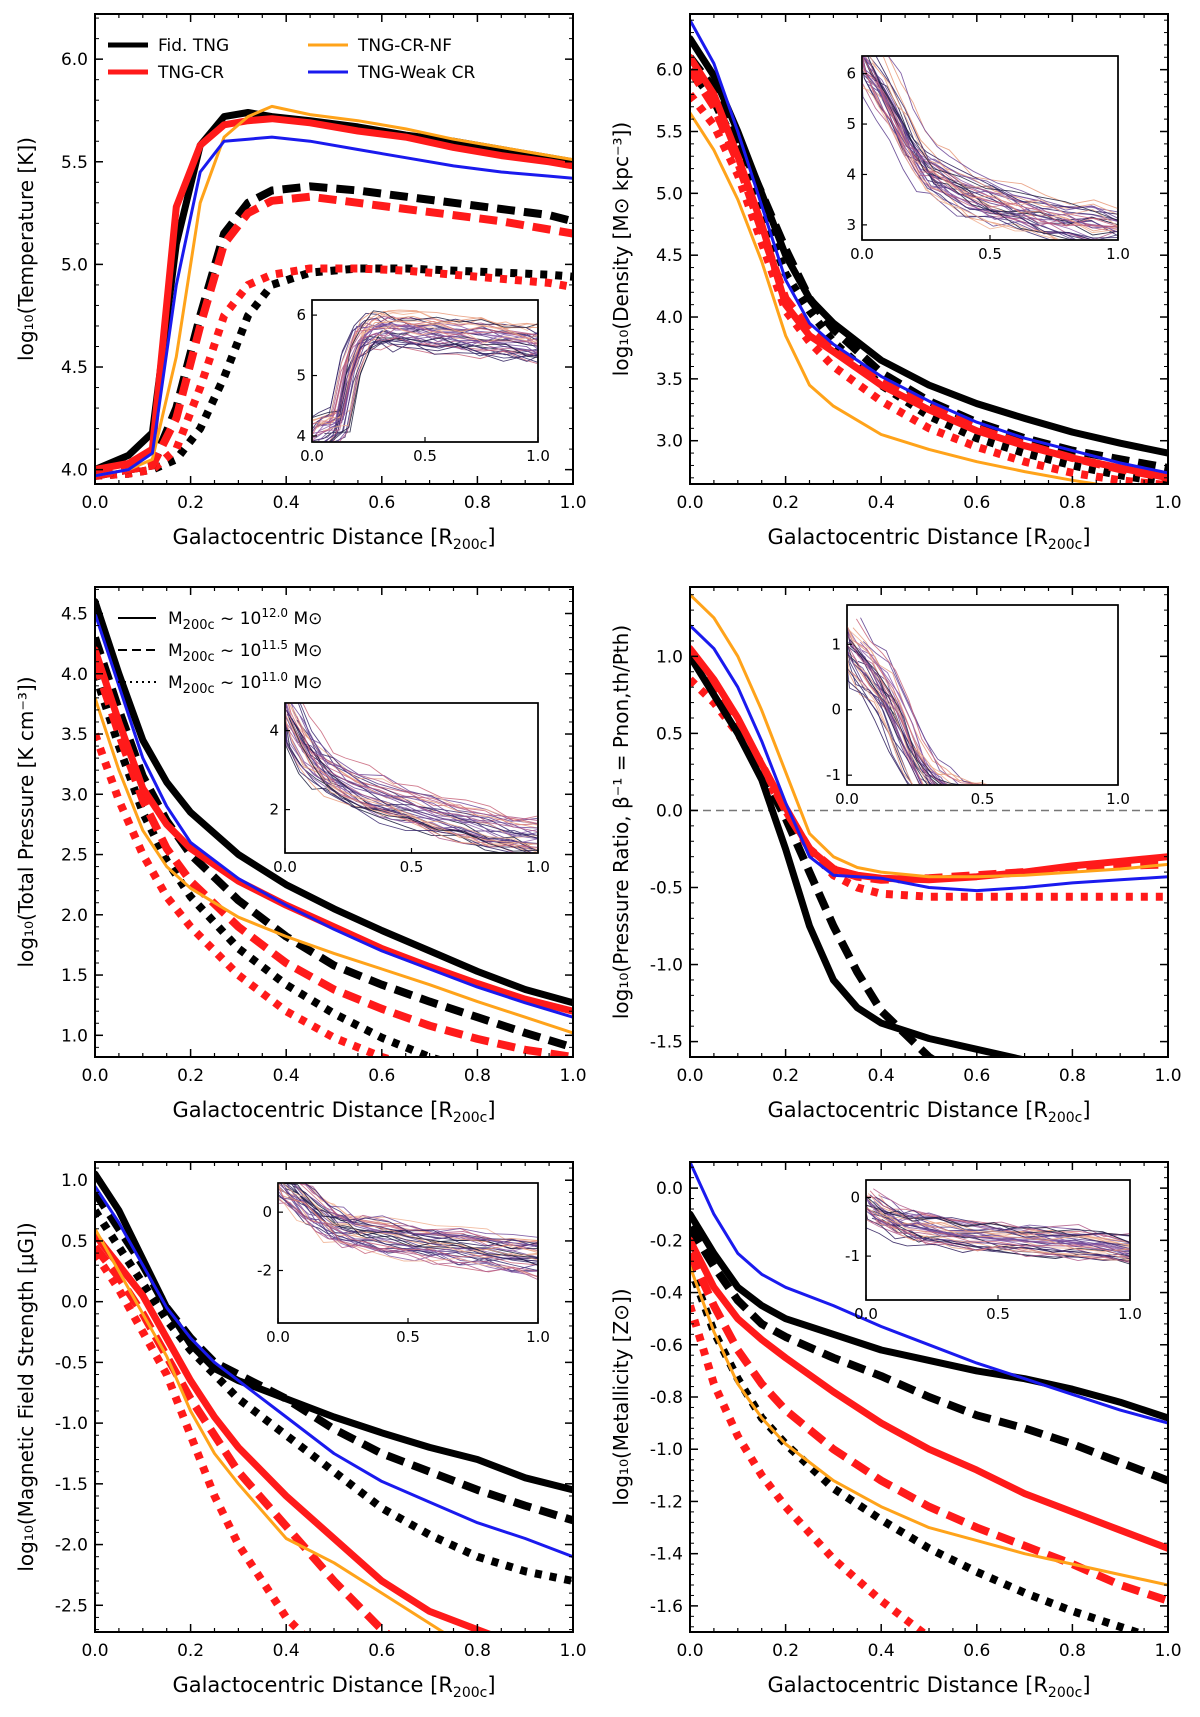 This screenshot has width=1200, height=1717. I want to click on legend-label-fid: Fid. TNG, so click(193, 46).